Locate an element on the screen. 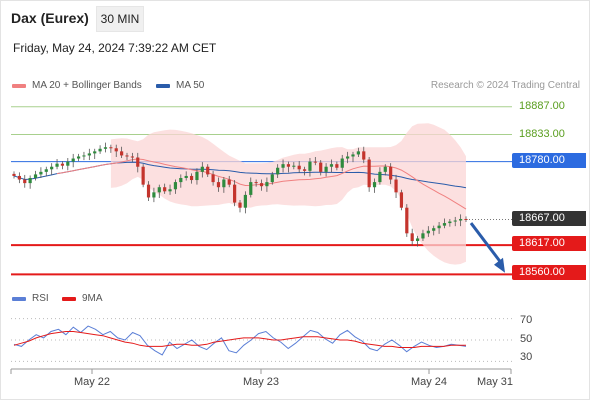 The width and height of the screenshot is (590, 400). legend-rsi-label: RSI is located at coordinates (40, 298).